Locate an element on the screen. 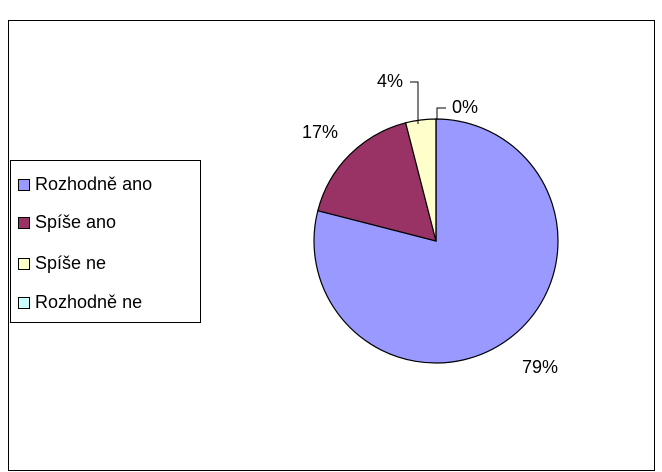  data-label: 4% is located at coordinates (390, 81).